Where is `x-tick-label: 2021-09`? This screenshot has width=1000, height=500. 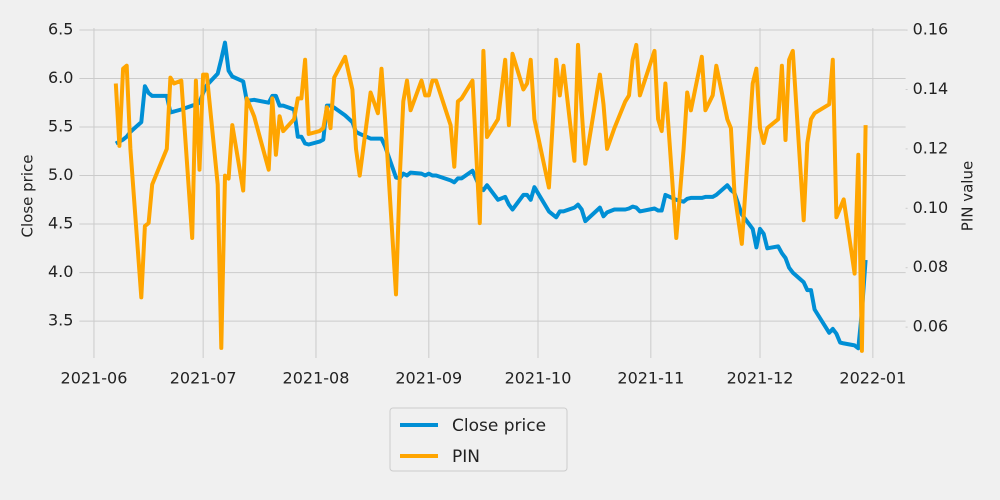
x-tick-label: 2021-09 is located at coordinates (428, 378).